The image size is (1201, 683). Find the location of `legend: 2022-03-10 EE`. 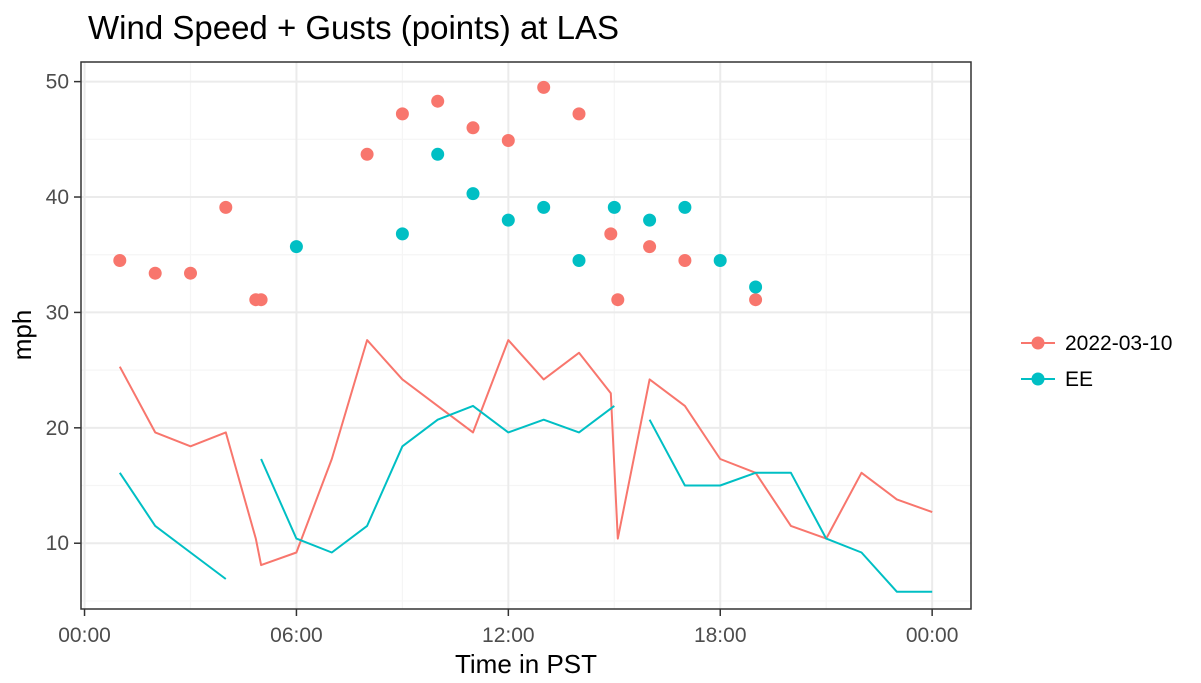

legend: 2022-03-10 EE is located at coordinates (1096, 361).